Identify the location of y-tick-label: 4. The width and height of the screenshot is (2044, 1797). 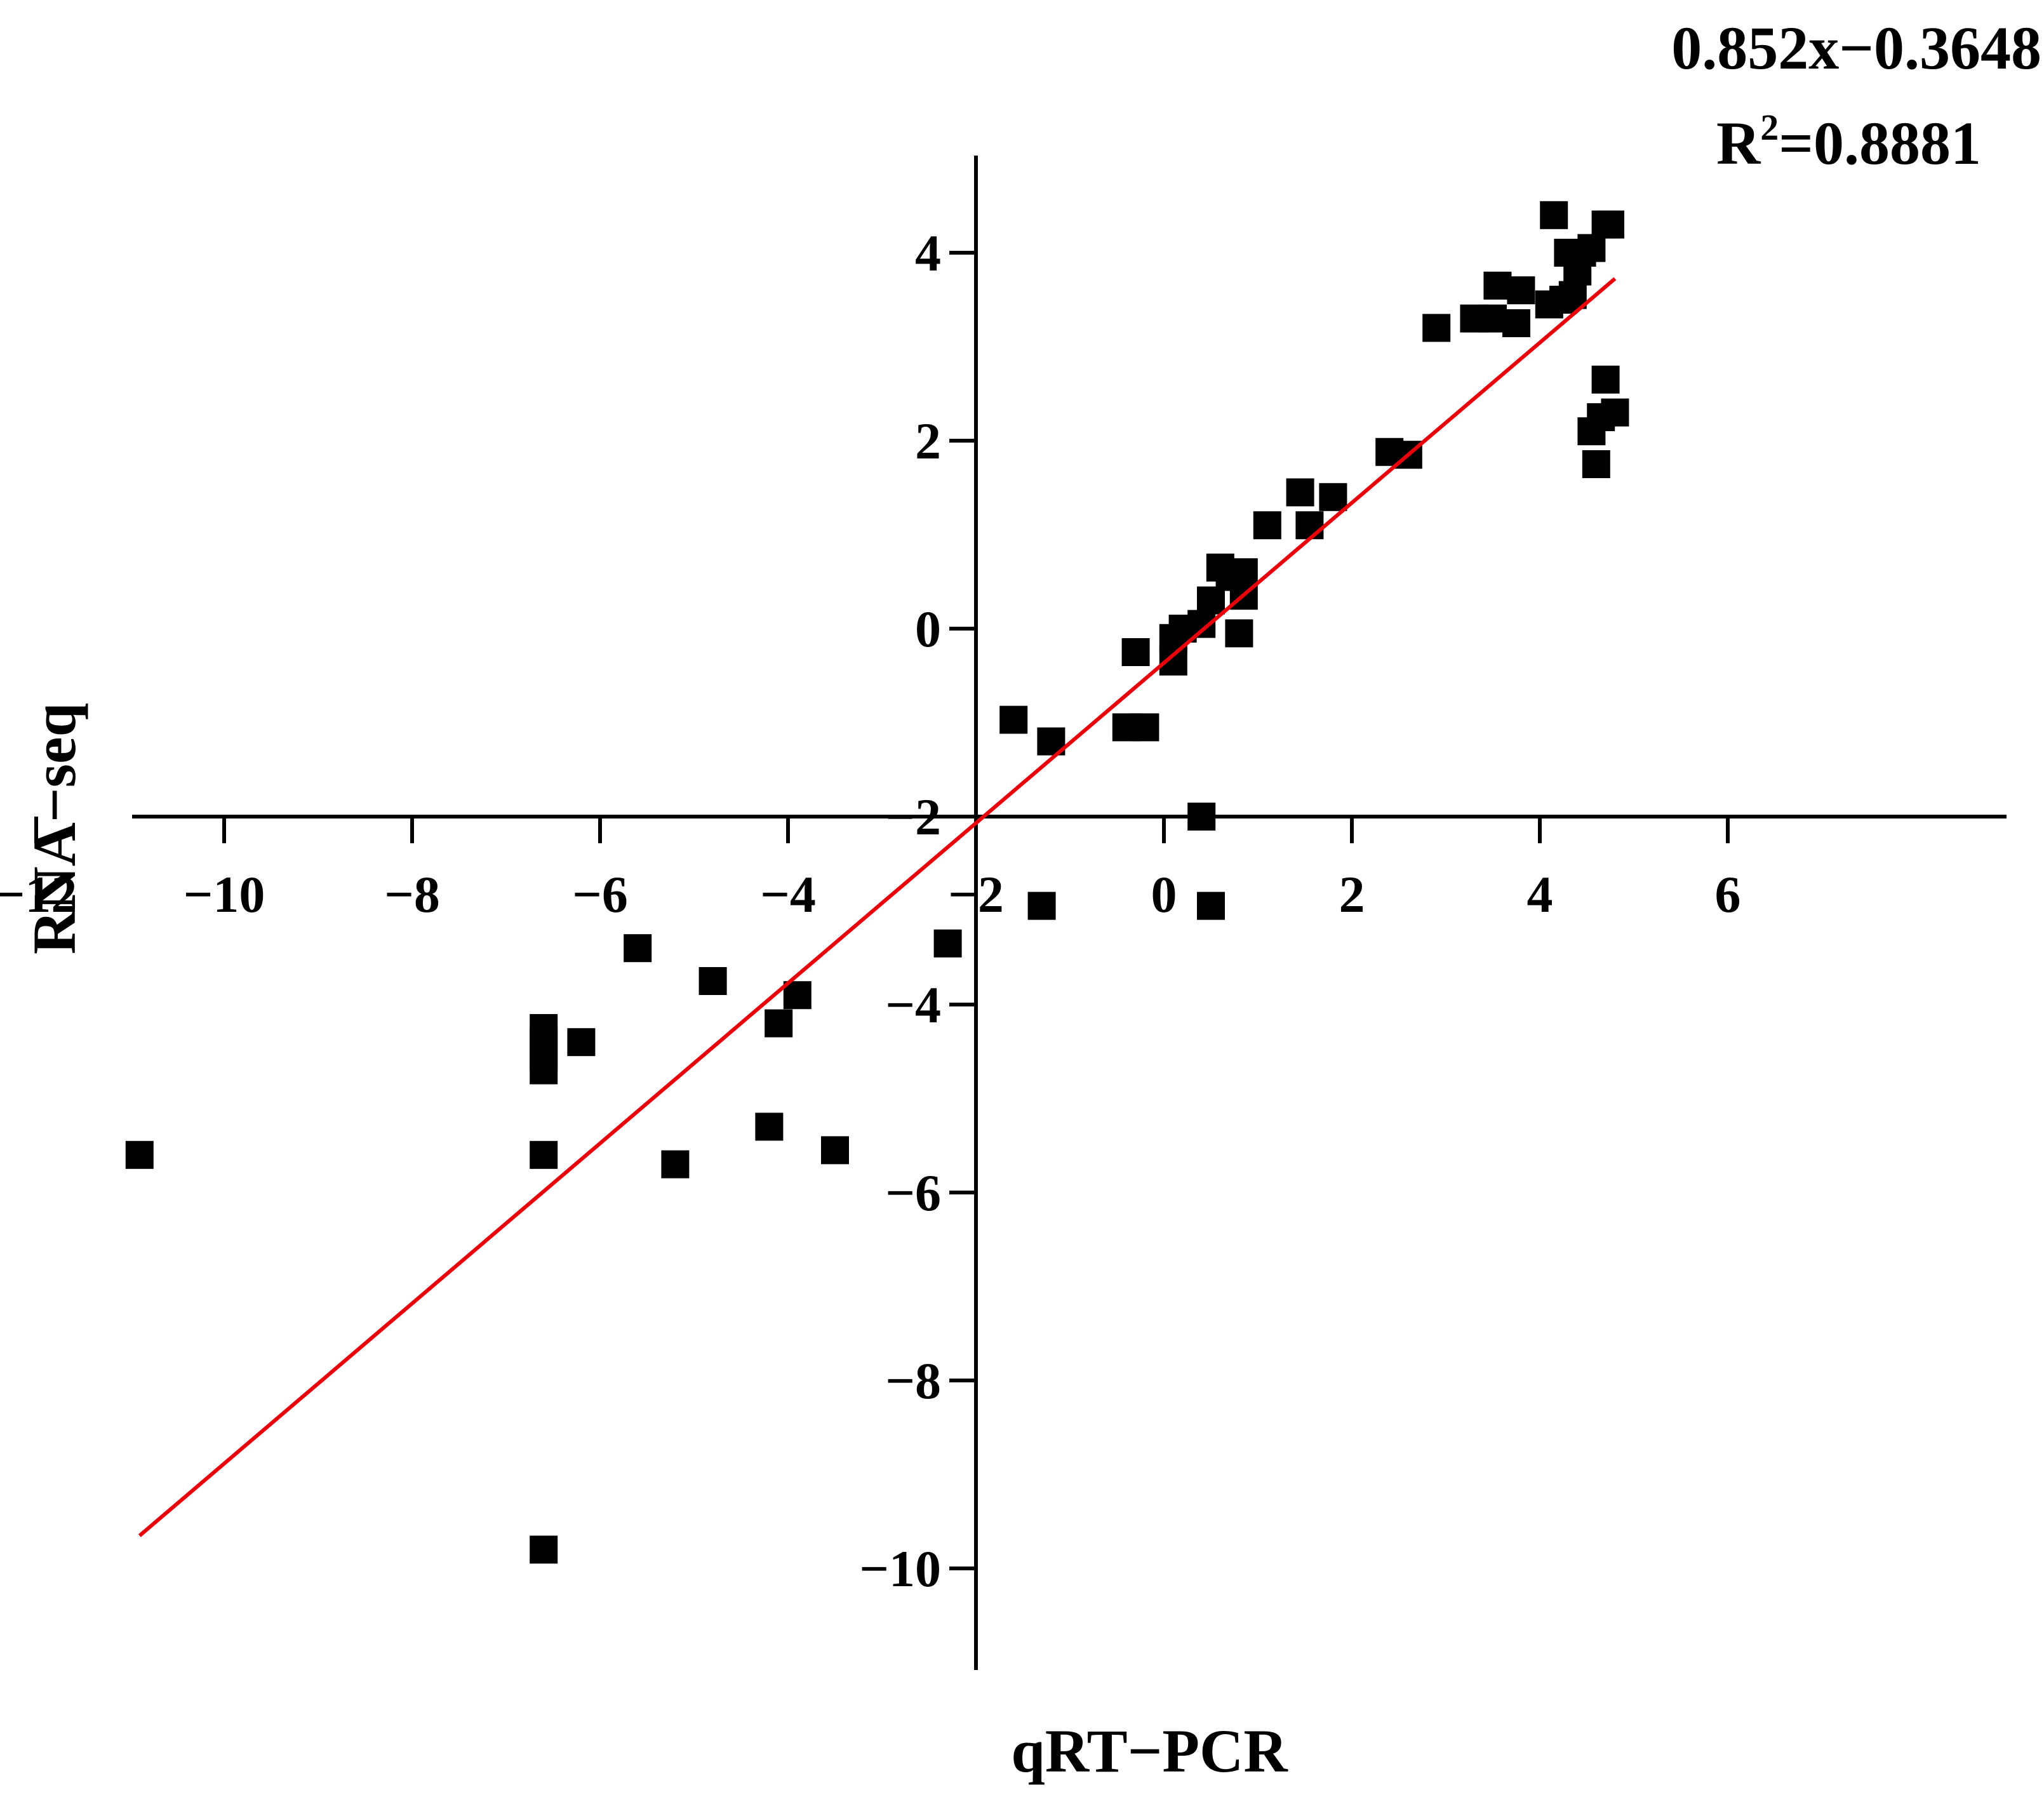
(928, 253).